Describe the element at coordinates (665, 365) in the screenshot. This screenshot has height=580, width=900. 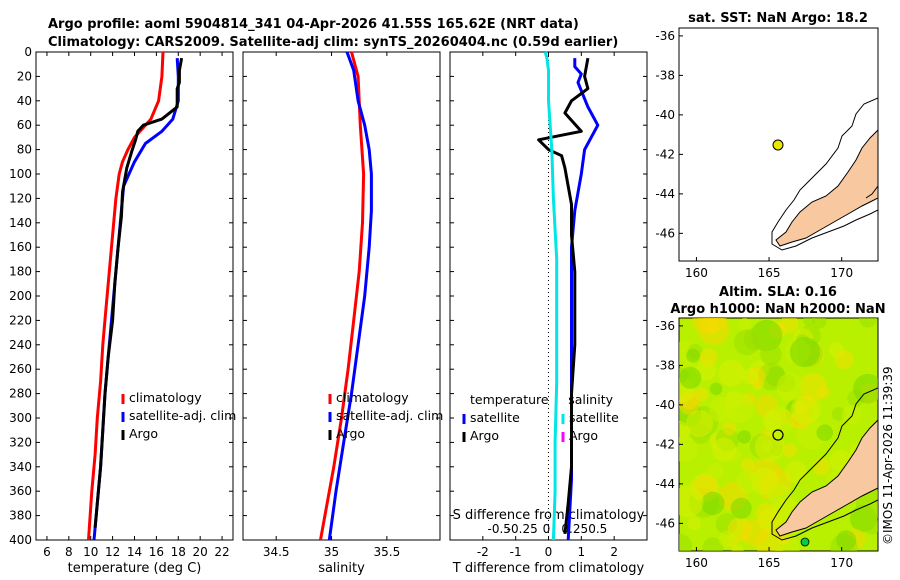
I see `map-y-tick-label: -38` at that location.